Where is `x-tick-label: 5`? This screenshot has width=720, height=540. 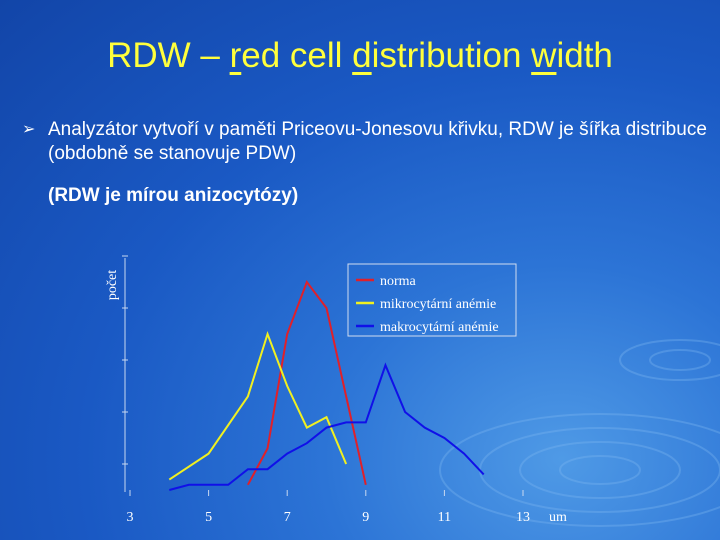
x-tick-label: 5 is located at coordinates (208, 517).